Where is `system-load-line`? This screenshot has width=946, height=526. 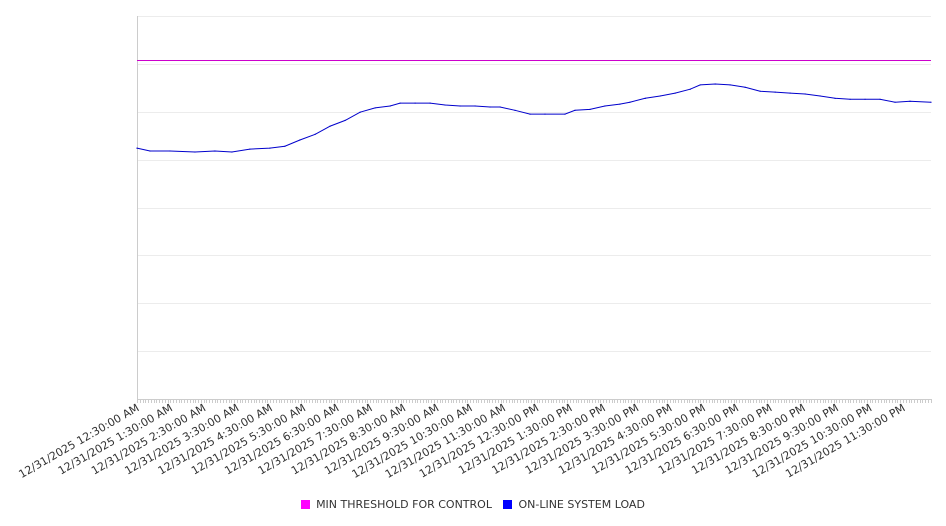 system-load-line is located at coordinates (534, 118).